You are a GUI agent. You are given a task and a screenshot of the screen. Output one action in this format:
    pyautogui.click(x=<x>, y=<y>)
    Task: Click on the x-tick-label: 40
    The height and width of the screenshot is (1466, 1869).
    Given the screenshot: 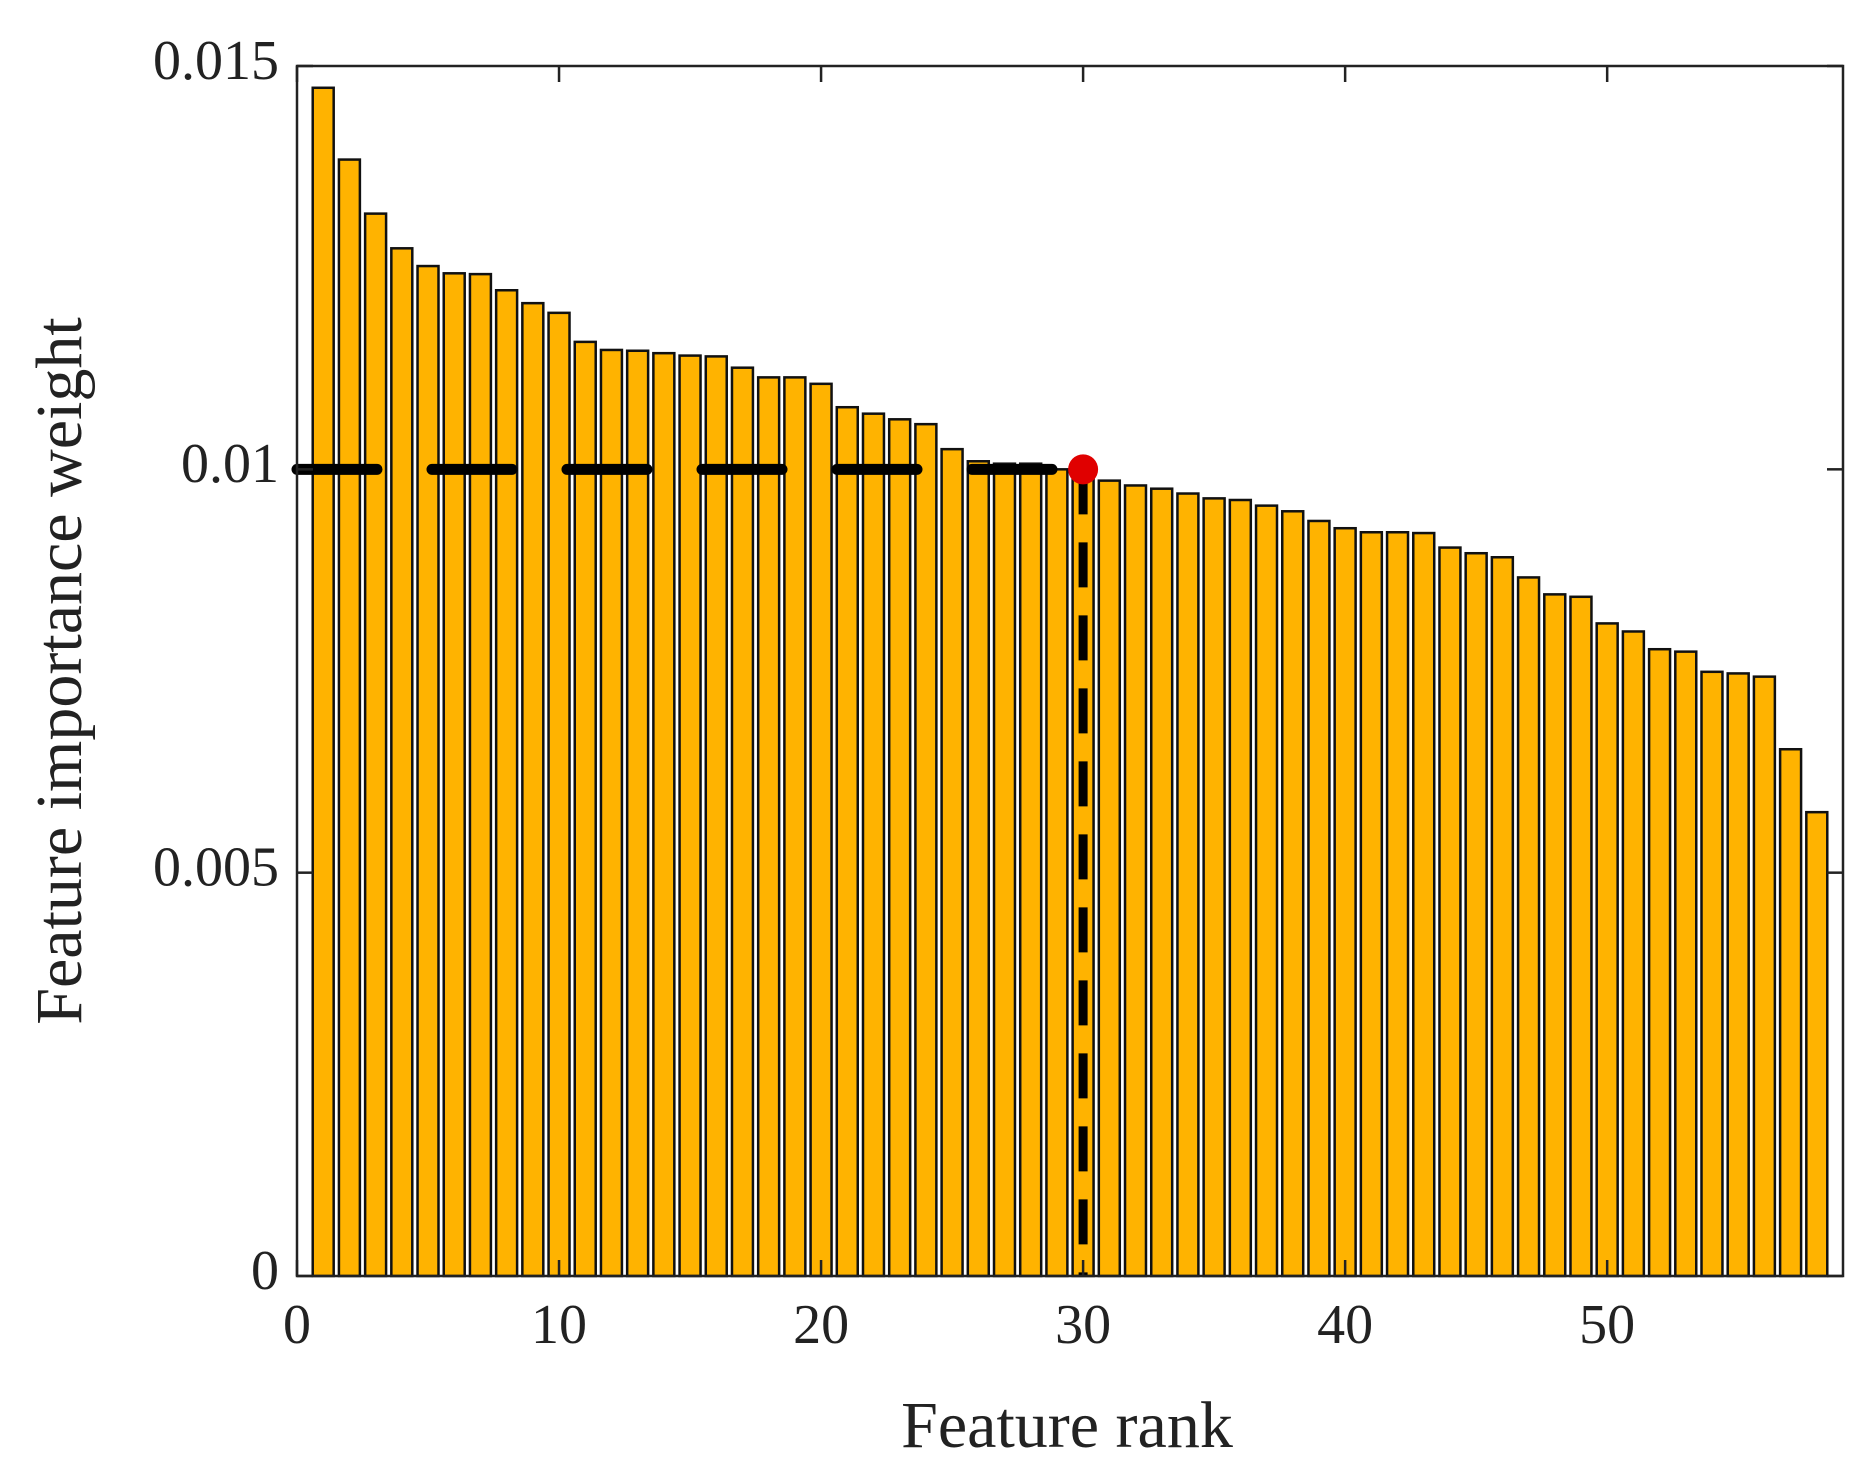 What is the action you would take?
    pyautogui.click(x=1345, y=1325)
    